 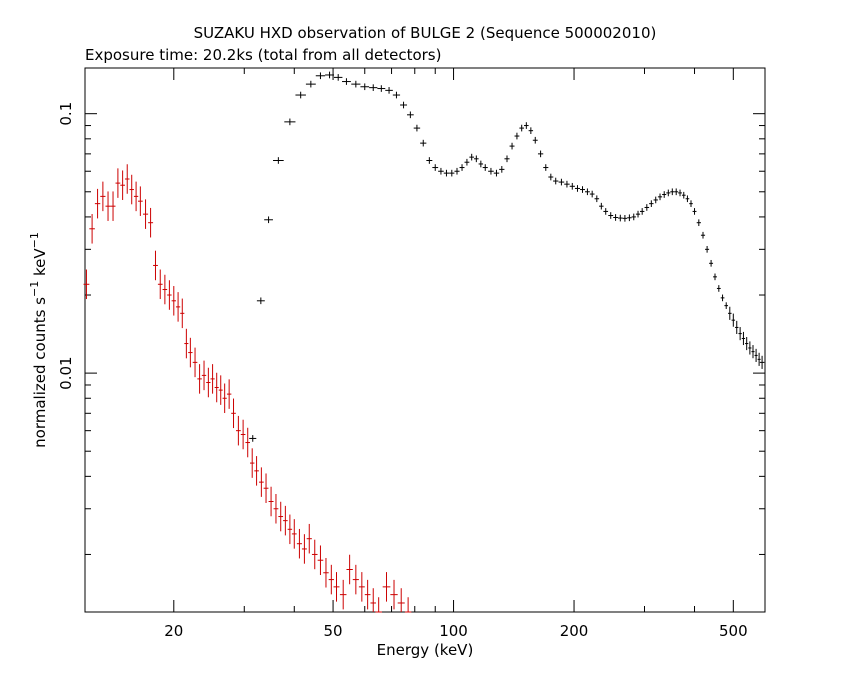 I want to click on x-tick-label: 20, so click(x=173, y=631).